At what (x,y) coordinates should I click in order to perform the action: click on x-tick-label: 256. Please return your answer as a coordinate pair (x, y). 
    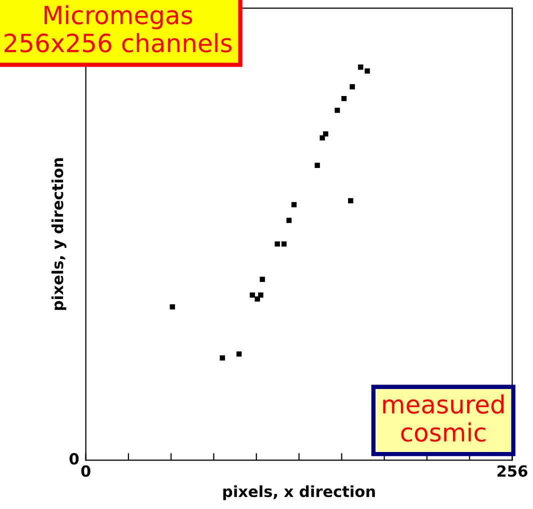
    Looking at the image, I should click on (512, 471).